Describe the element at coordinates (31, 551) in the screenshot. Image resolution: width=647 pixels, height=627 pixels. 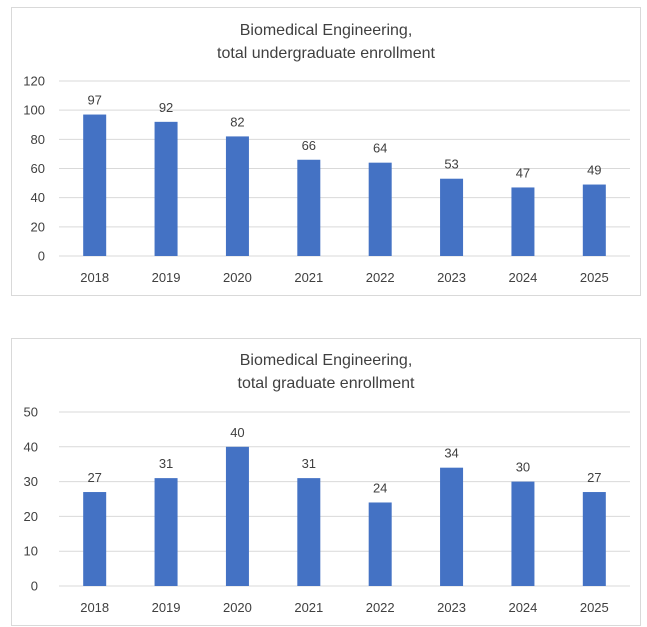
I see `y-tick-label: 10` at that location.